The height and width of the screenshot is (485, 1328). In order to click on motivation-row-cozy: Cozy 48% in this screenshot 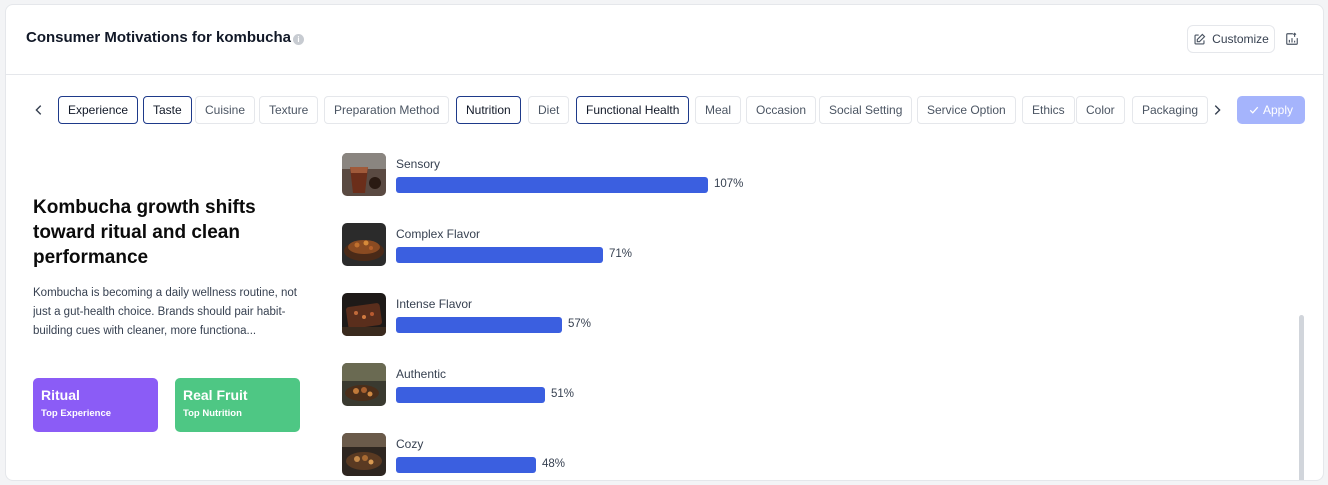, I will do `click(572, 455)`.